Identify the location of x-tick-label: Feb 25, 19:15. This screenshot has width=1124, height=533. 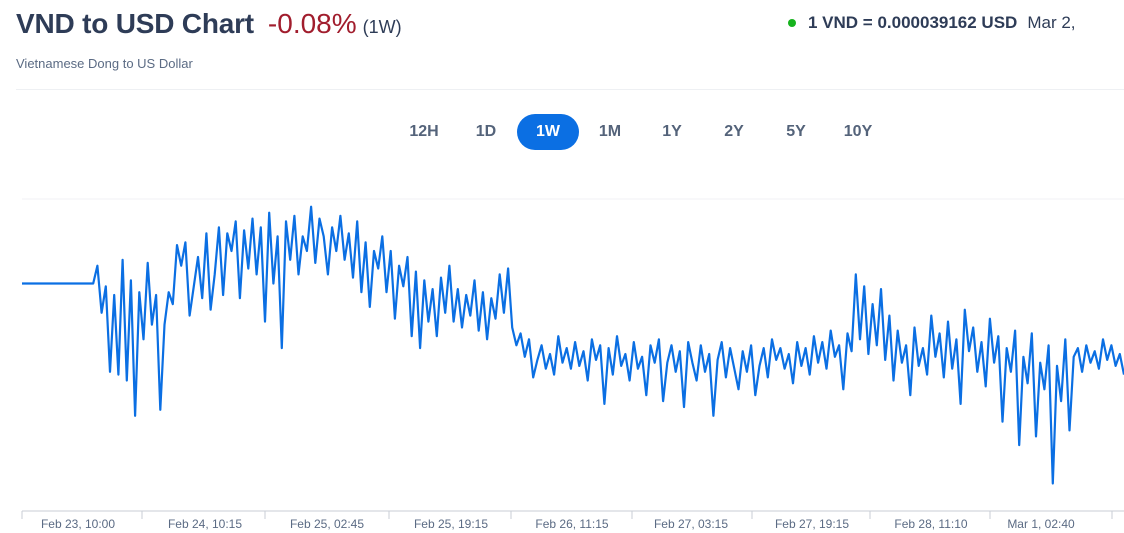
(451, 524).